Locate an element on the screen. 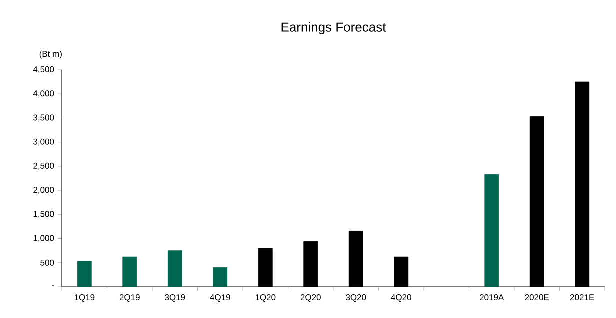 Image resolution: width=616 pixels, height=318 pixels. chart-title: Earnings Forecast is located at coordinates (334, 28).